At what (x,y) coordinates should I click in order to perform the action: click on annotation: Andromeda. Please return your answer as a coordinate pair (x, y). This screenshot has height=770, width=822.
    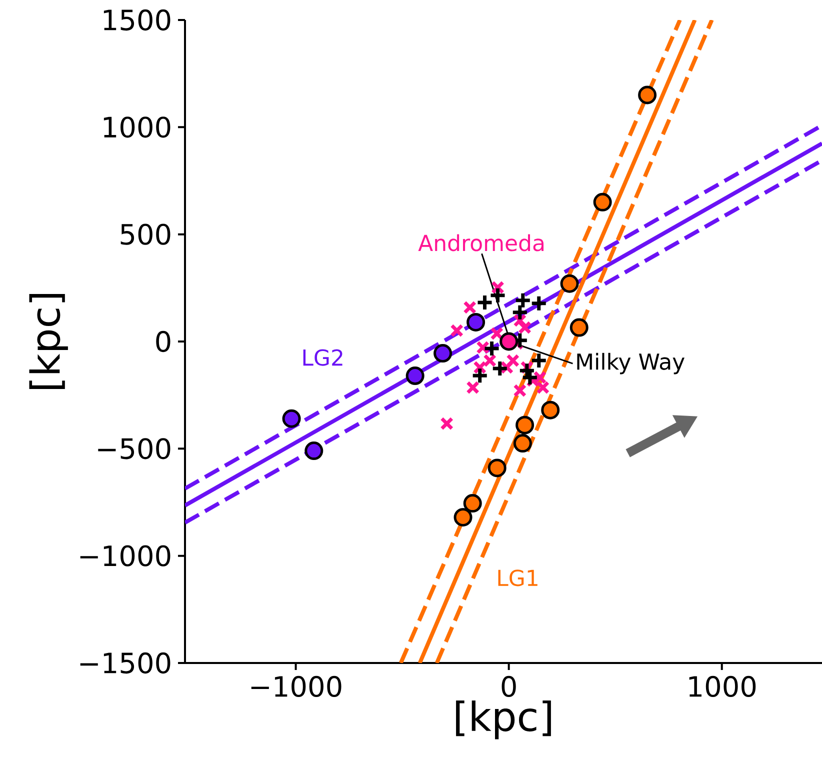
    Looking at the image, I should click on (481, 243).